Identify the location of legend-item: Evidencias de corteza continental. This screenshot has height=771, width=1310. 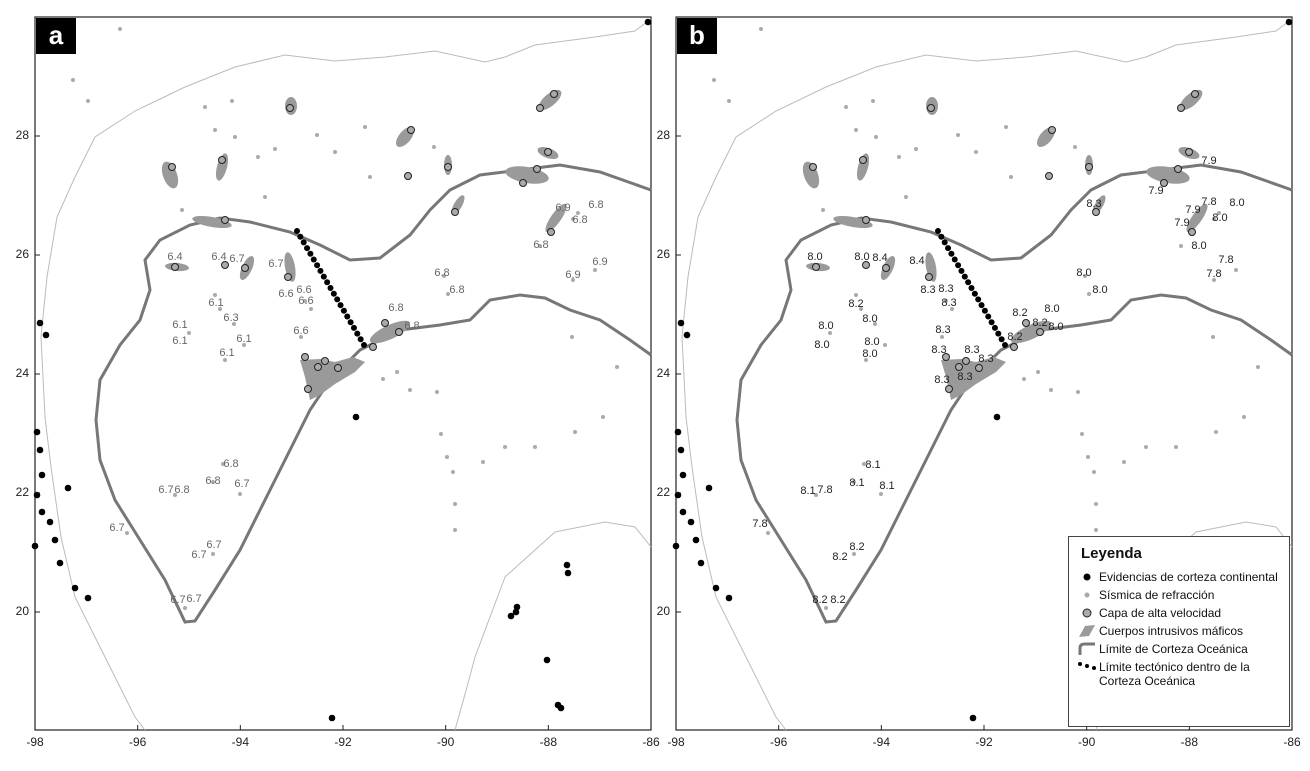
(1179, 577).